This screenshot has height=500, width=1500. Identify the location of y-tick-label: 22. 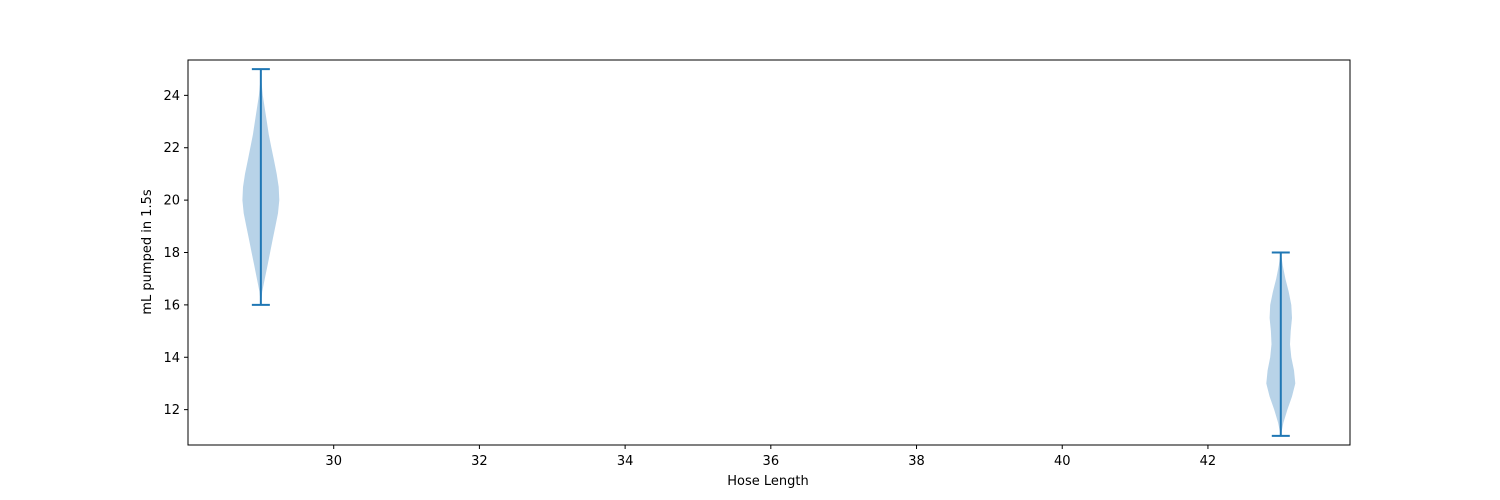
(171, 148).